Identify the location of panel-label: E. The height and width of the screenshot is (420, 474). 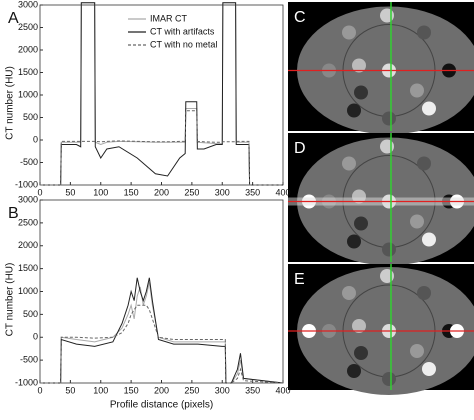
(299, 279).